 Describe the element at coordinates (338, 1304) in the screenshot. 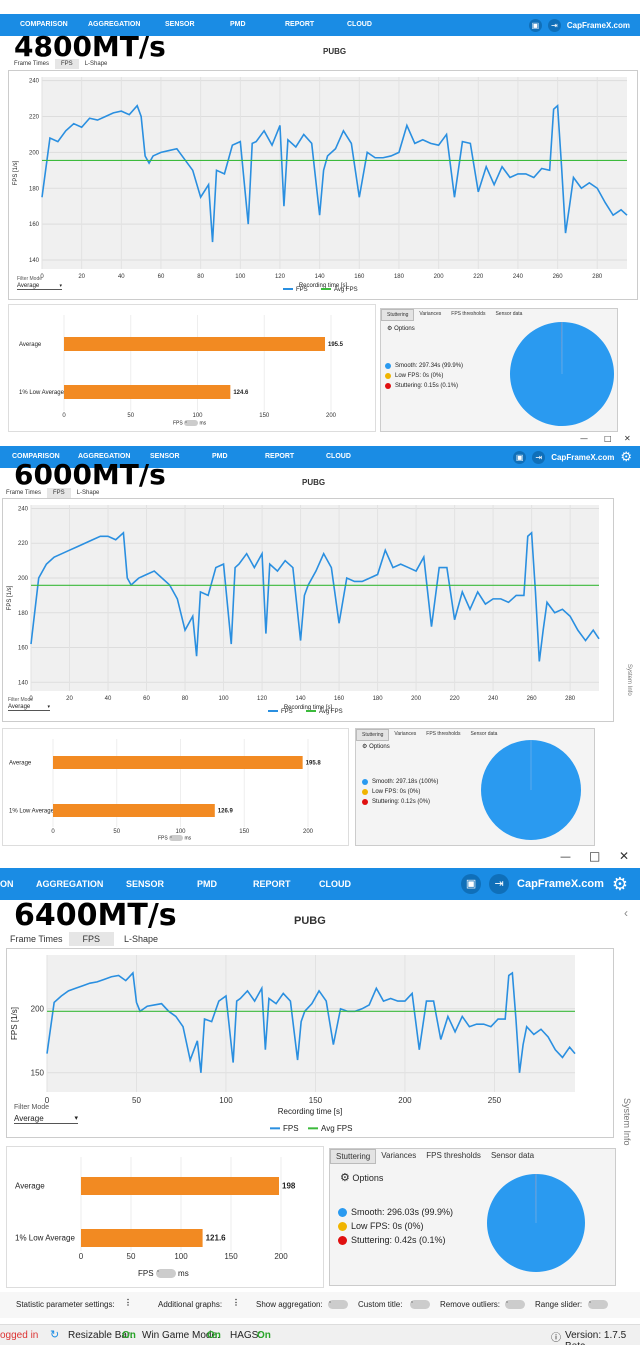

I see `show-aggregation-toggle` at that location.